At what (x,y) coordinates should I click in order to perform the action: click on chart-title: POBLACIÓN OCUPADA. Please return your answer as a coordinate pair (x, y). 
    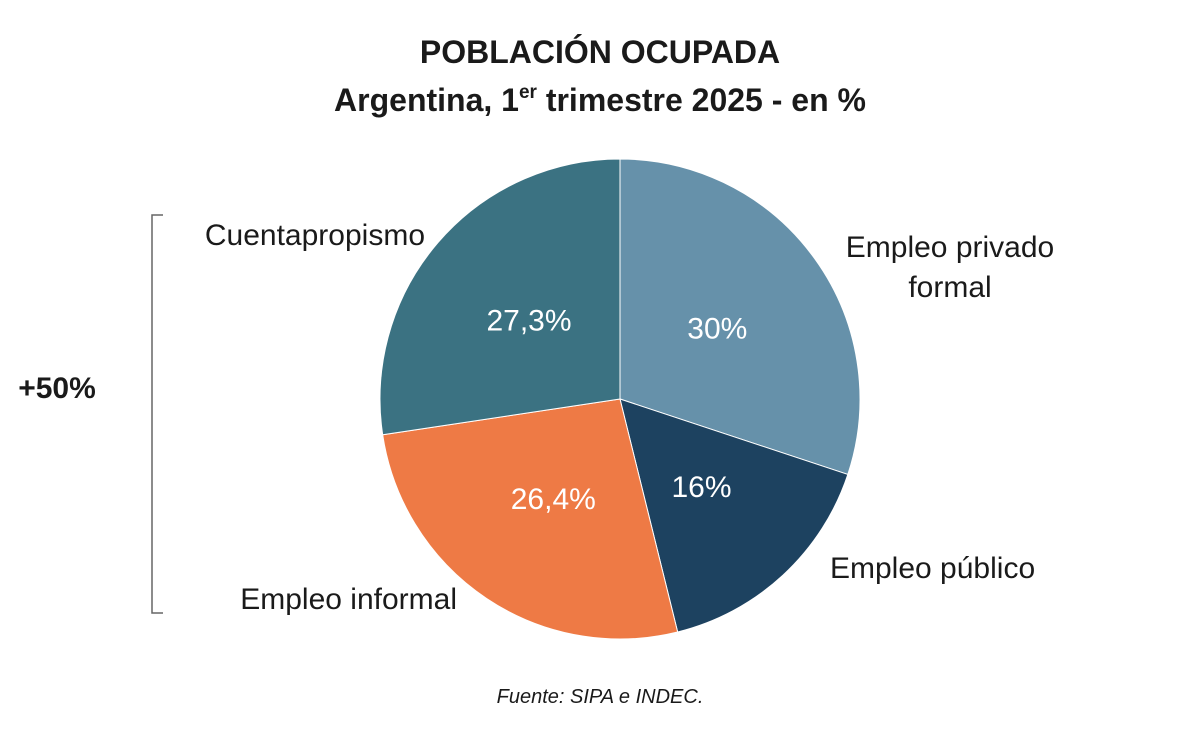
    Looking at the image, I should click on (600, 52).